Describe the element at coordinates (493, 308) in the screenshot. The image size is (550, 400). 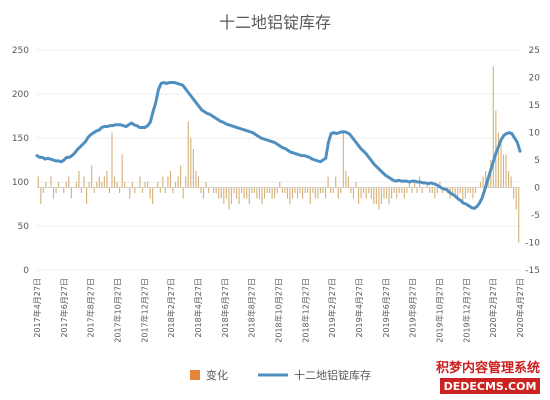
I see `x-tick-label: 2020年2月27日` at that location.